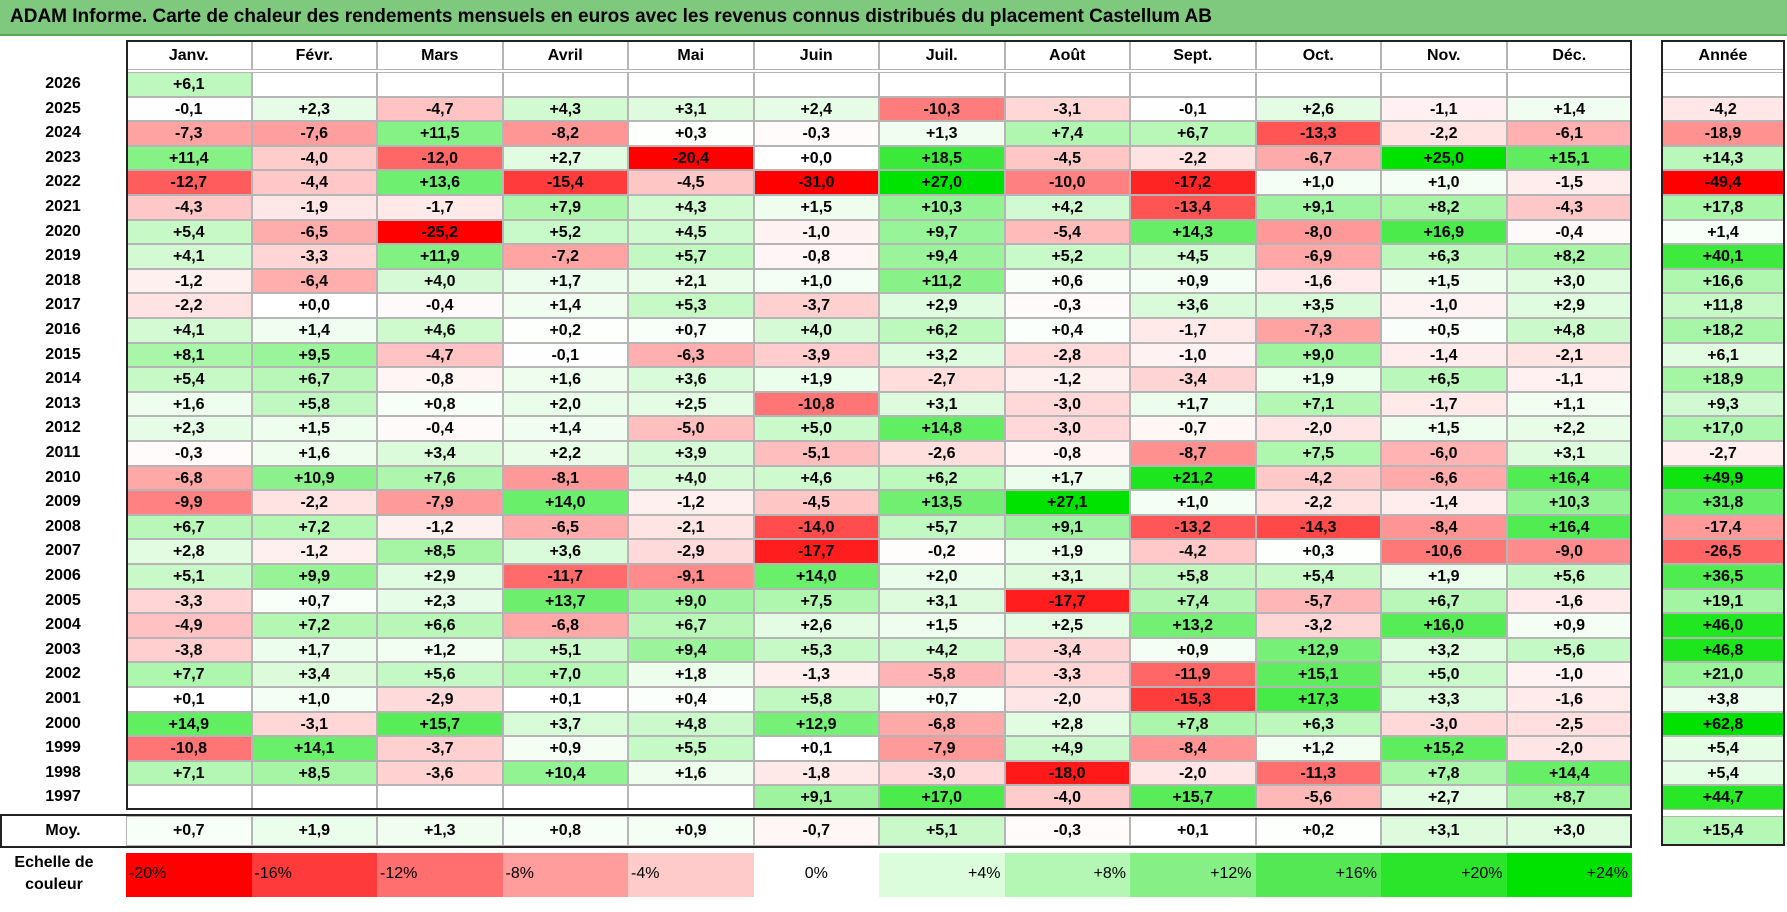 The image size is (1787, 912). What do you see at coordinates (691, 158) in the screenshot?
I see `heatmap-cell: -20,4` at bounding box center [691, 158].